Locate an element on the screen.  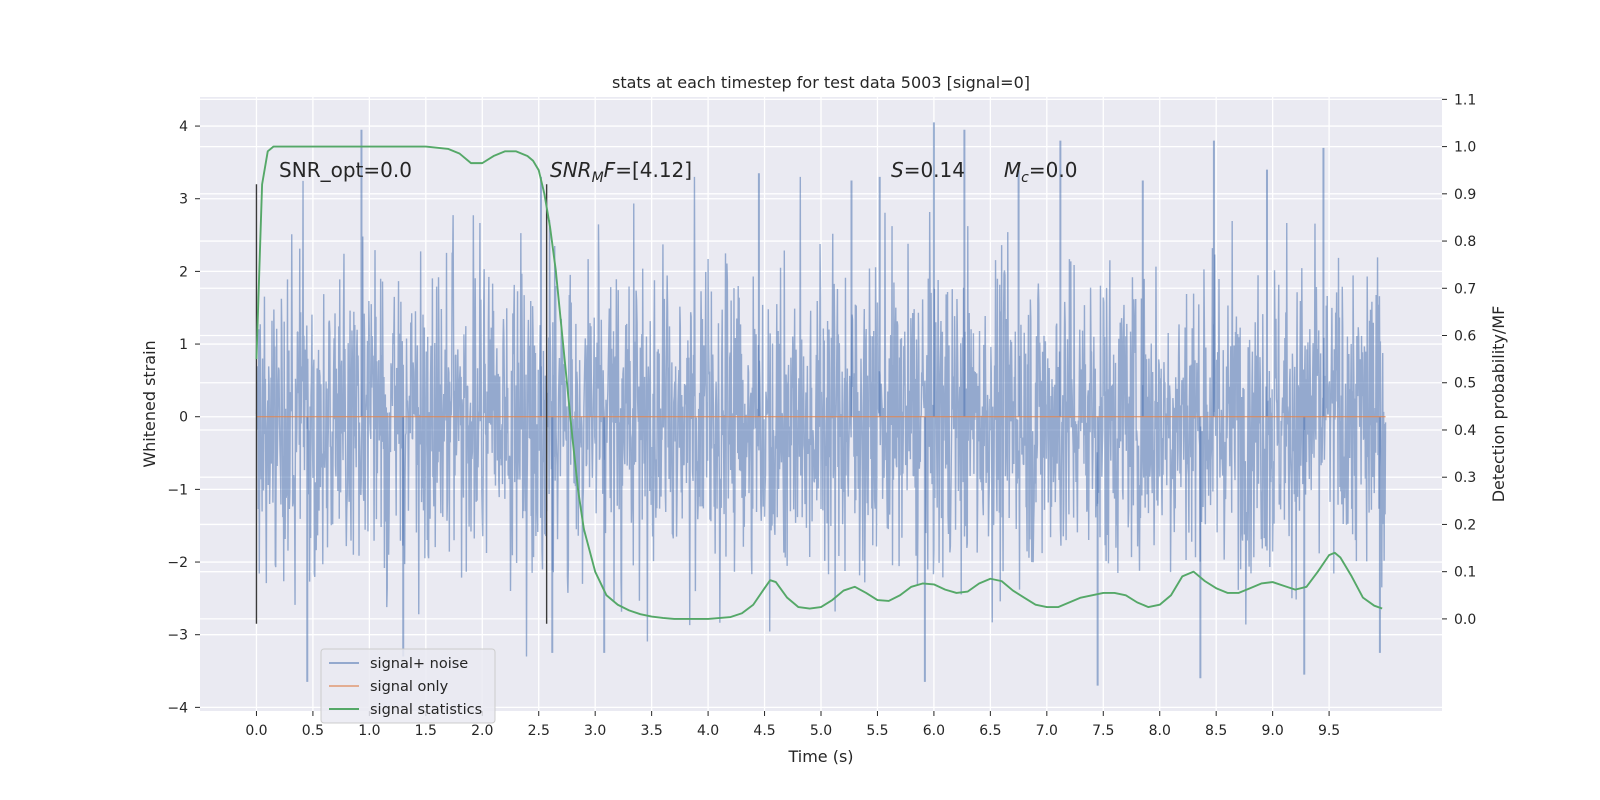
legend-entry-signal-statistics: signal statistics is located at coordinates (426, 710).